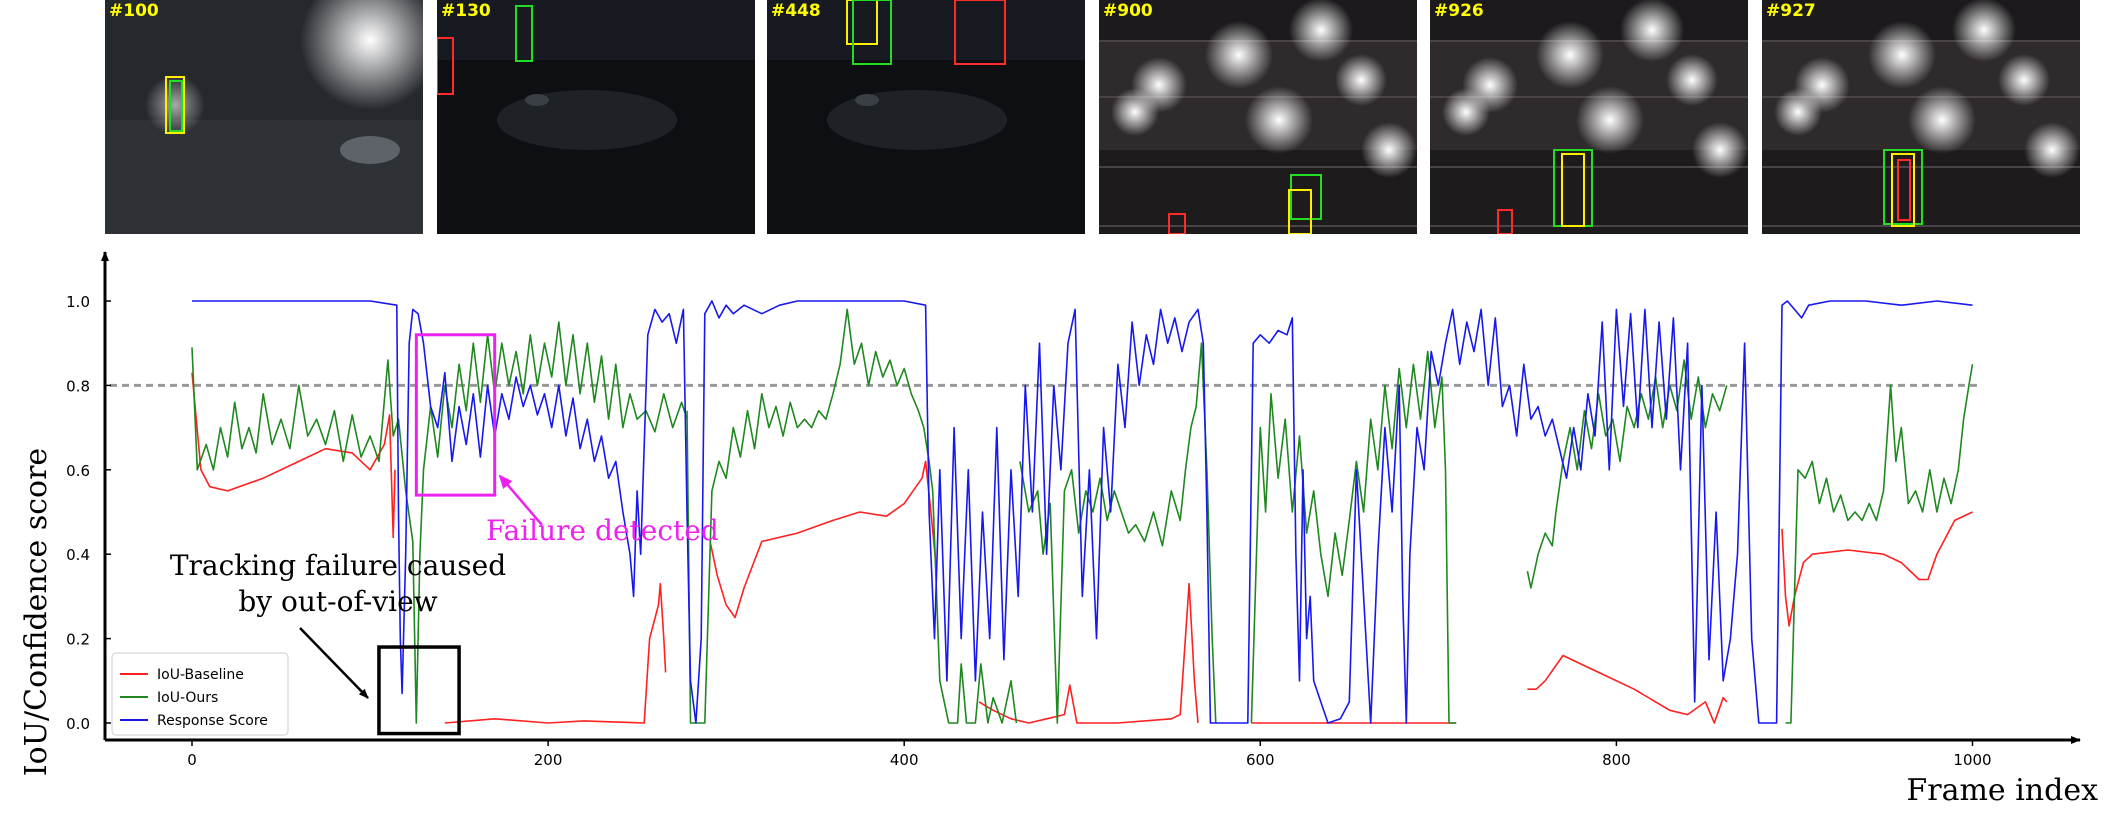 The image size is (2112, 828). I want to click on x-tick-label: 400, so click(904, 760).